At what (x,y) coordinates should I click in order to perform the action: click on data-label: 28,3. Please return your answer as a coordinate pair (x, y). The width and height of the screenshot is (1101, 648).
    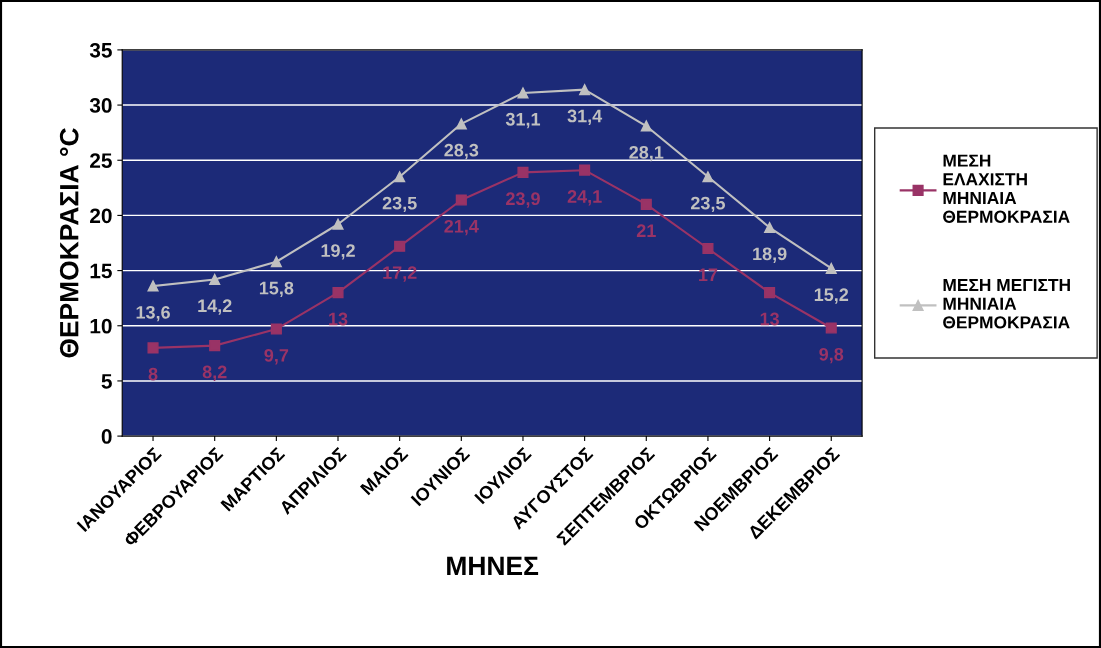
    Looking at the image, I should click on (461, 151).